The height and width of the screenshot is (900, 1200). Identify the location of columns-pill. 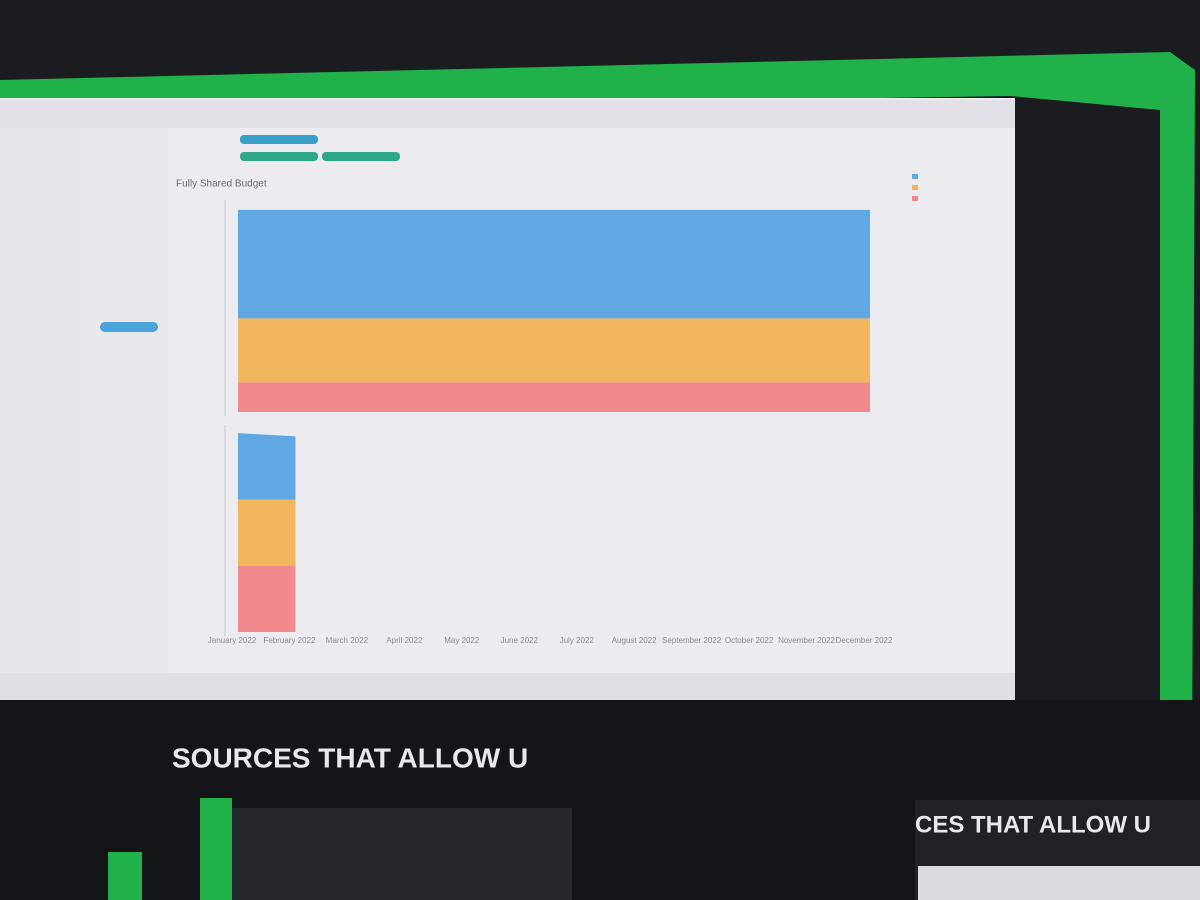
(279, 139).